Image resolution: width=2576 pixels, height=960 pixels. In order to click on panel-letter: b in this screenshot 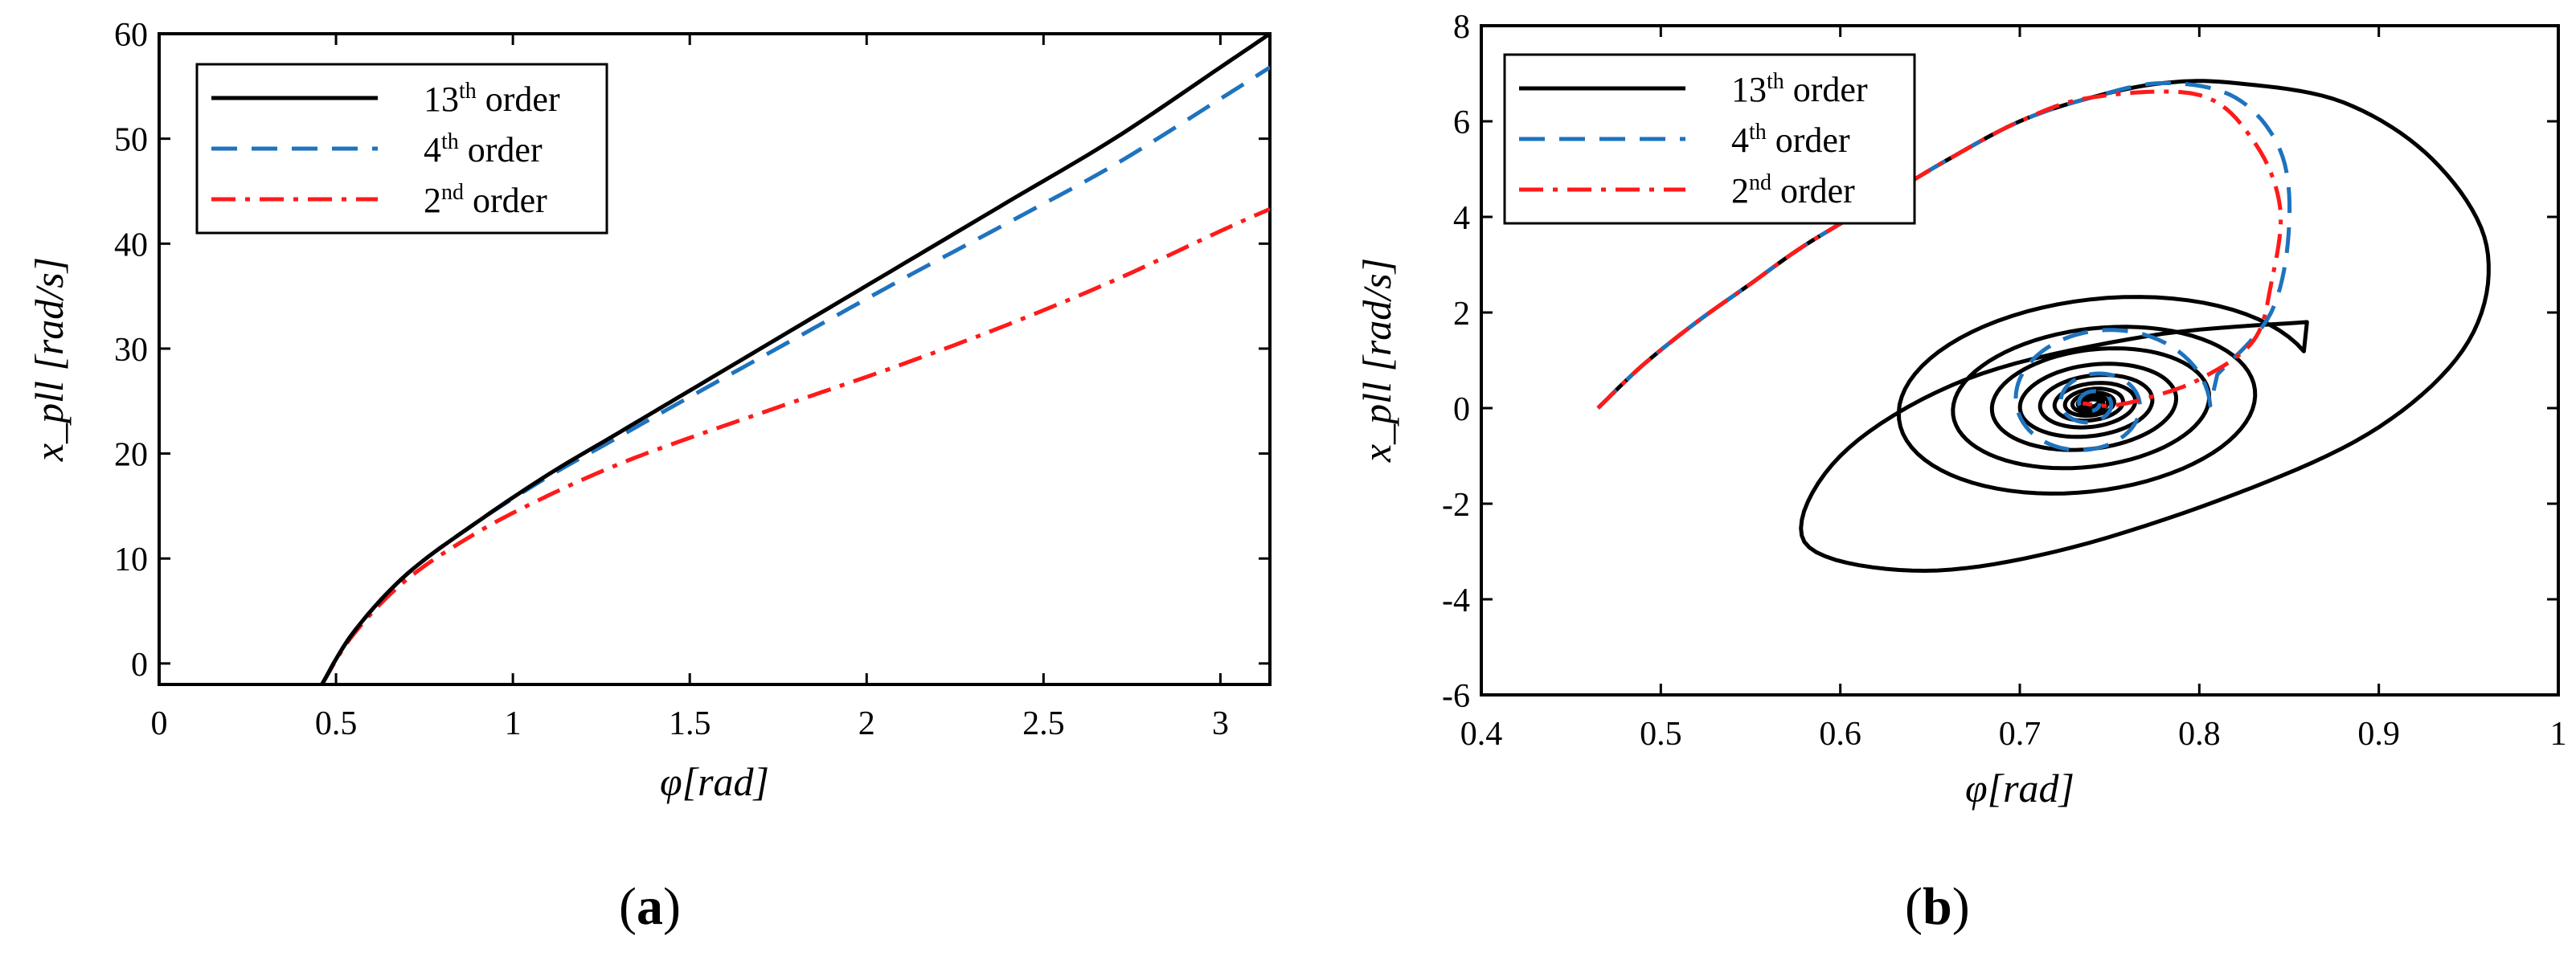, I will do `click(1937, 907)`.